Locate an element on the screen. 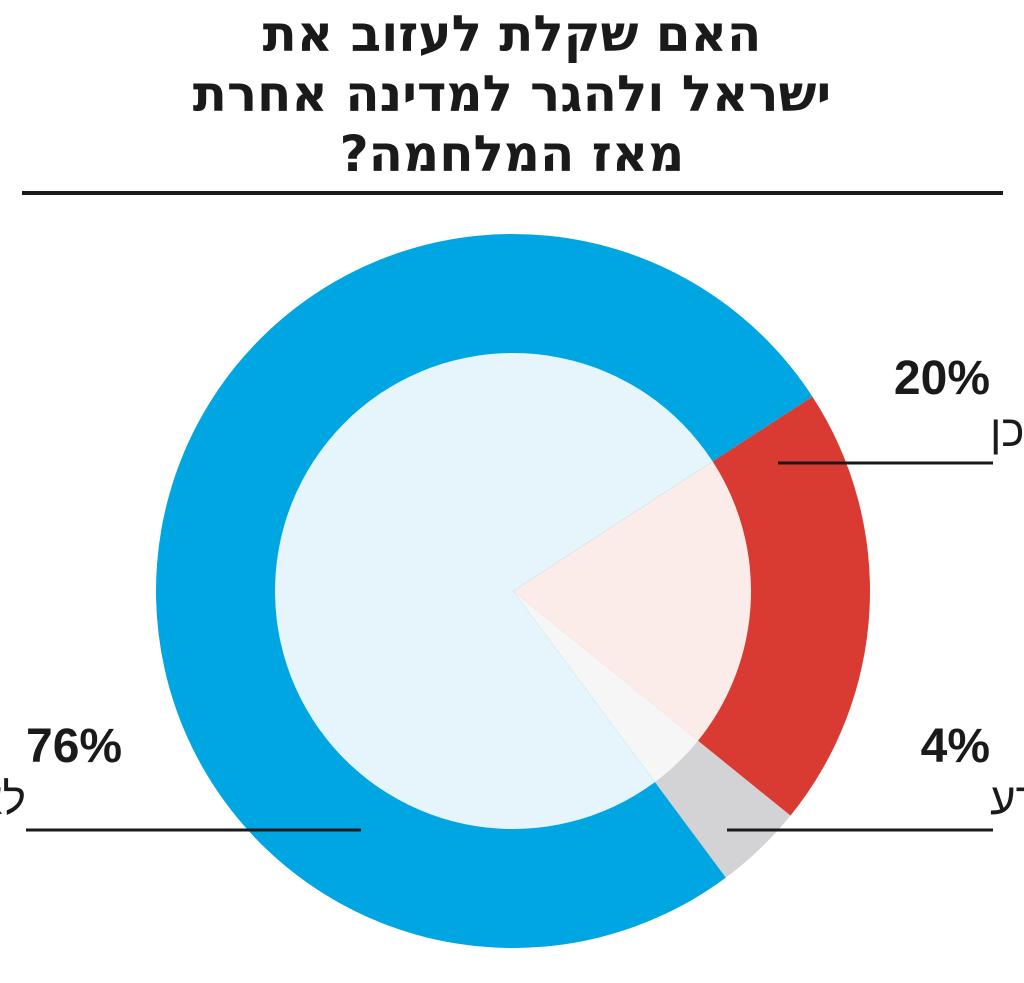 This screenshot has width=1024, height=983. title-line-1: האם שקלת לעזוב את is located at coordinates (512, 34).